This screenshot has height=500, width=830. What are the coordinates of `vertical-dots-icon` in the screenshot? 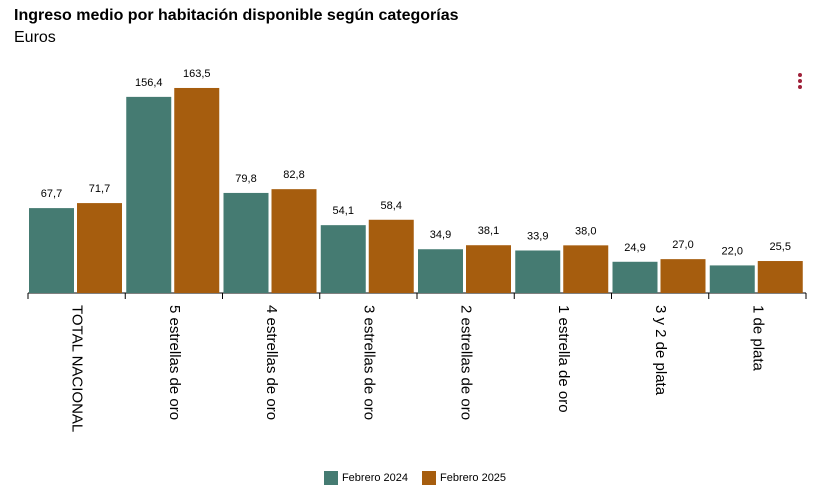 It's located at (800, 75).